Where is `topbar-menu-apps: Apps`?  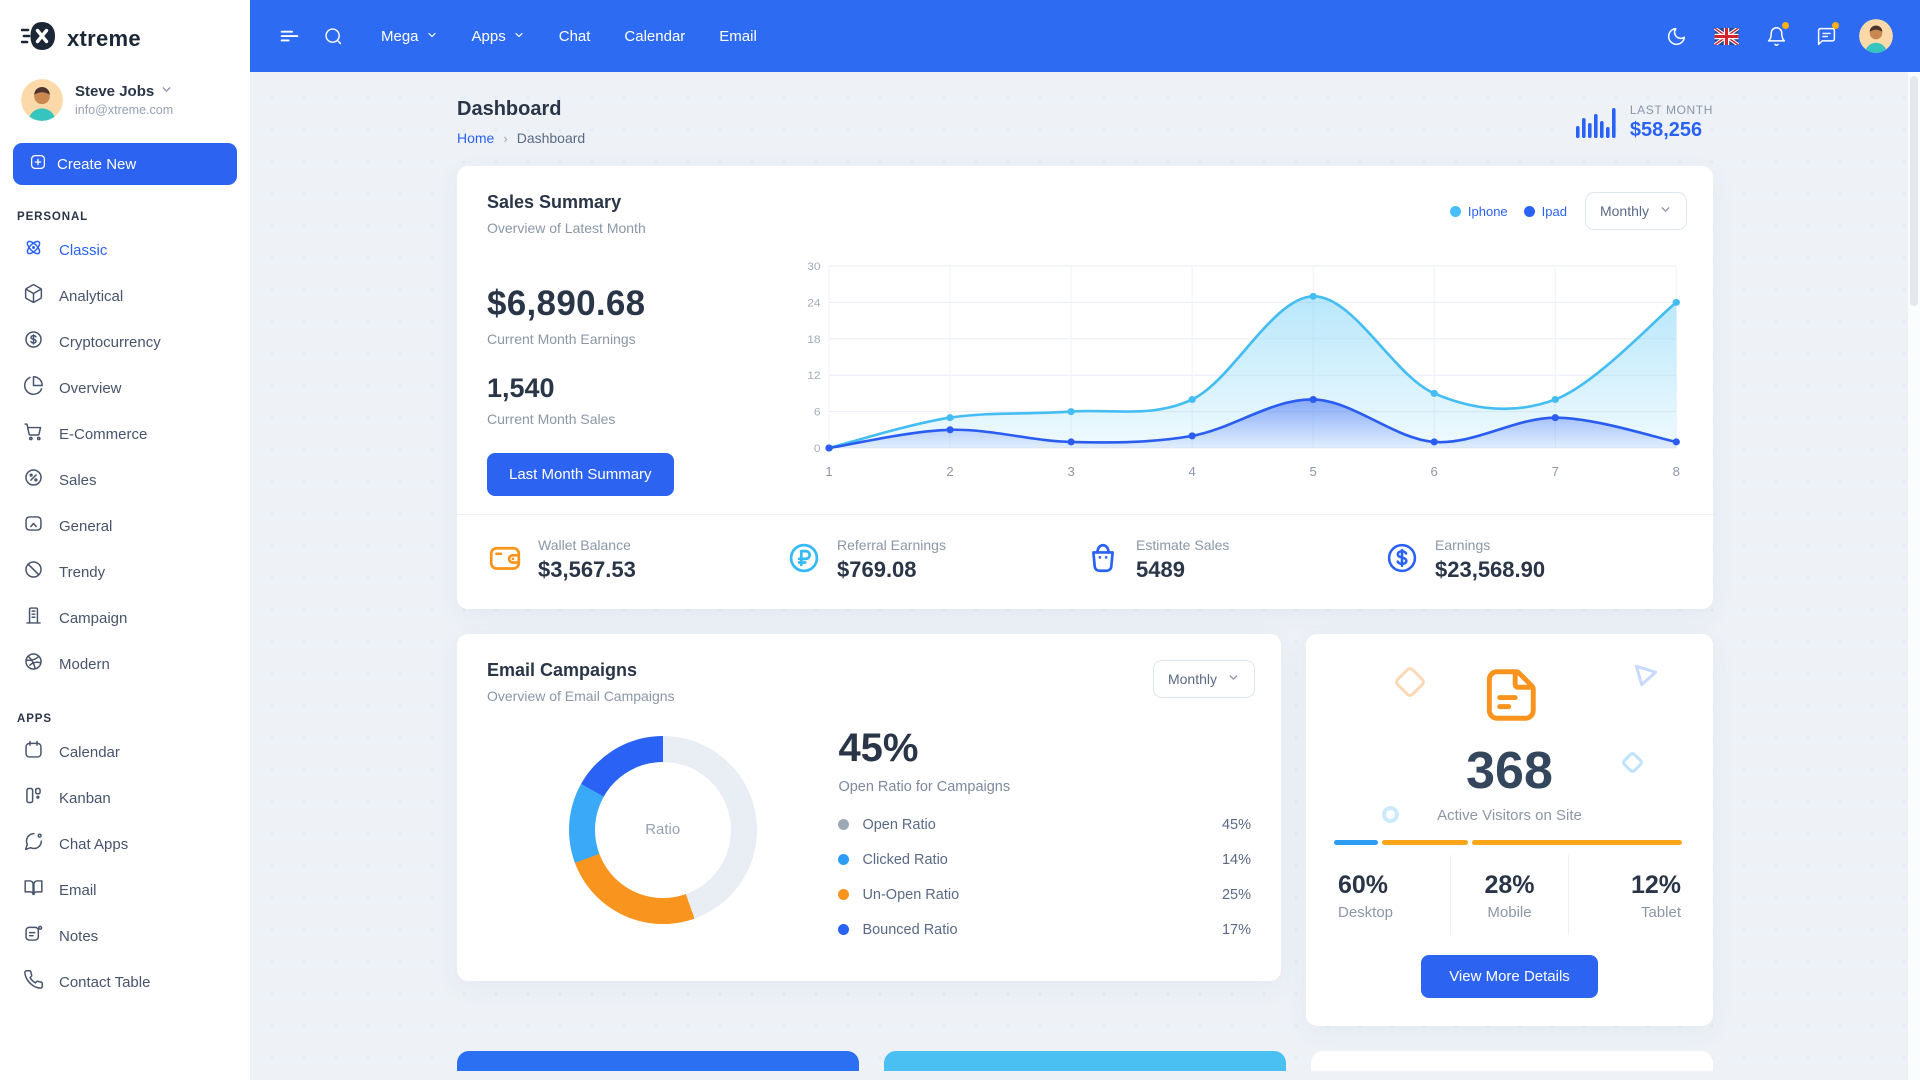 topbar-menu-apps: Apps is located at coordinates (498, 36).